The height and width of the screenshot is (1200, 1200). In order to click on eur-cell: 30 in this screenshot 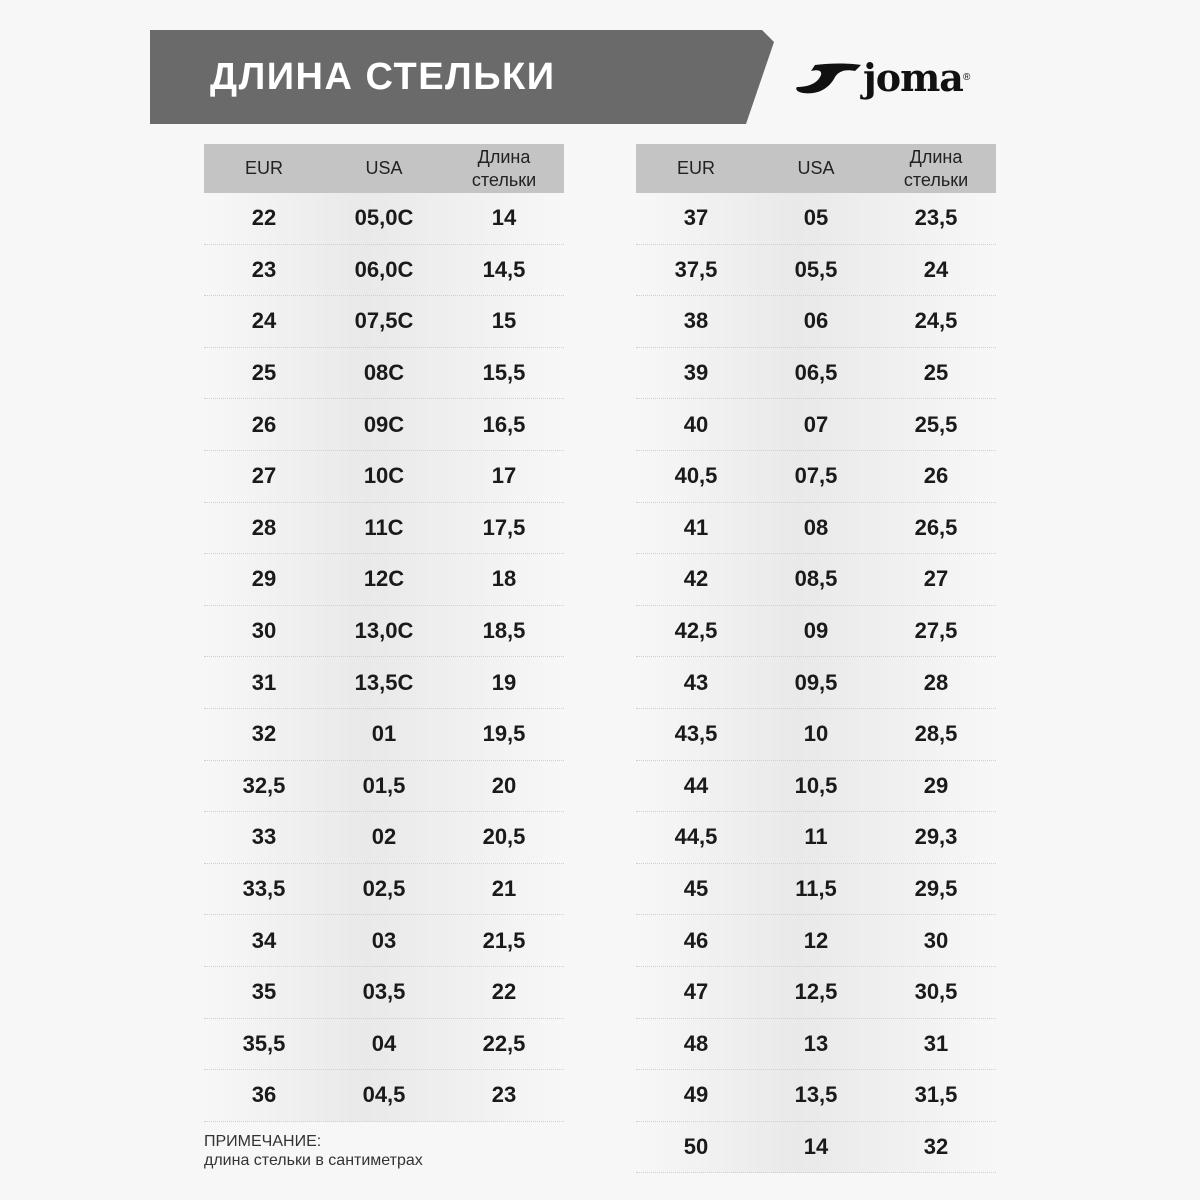, I will do `click(264, 631)`.